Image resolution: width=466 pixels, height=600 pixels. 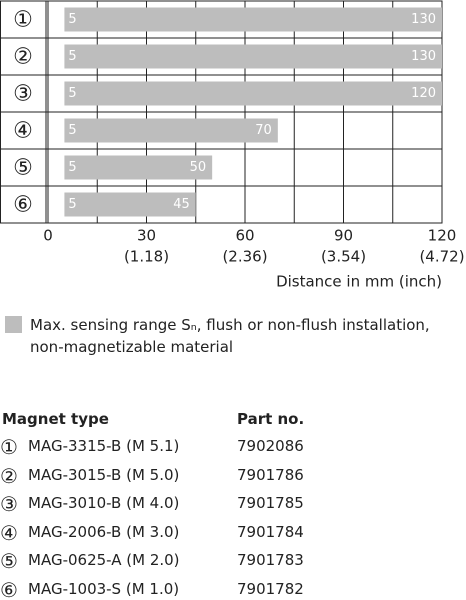 I want to click on row-marker: ①, so click(x=9, y=447).